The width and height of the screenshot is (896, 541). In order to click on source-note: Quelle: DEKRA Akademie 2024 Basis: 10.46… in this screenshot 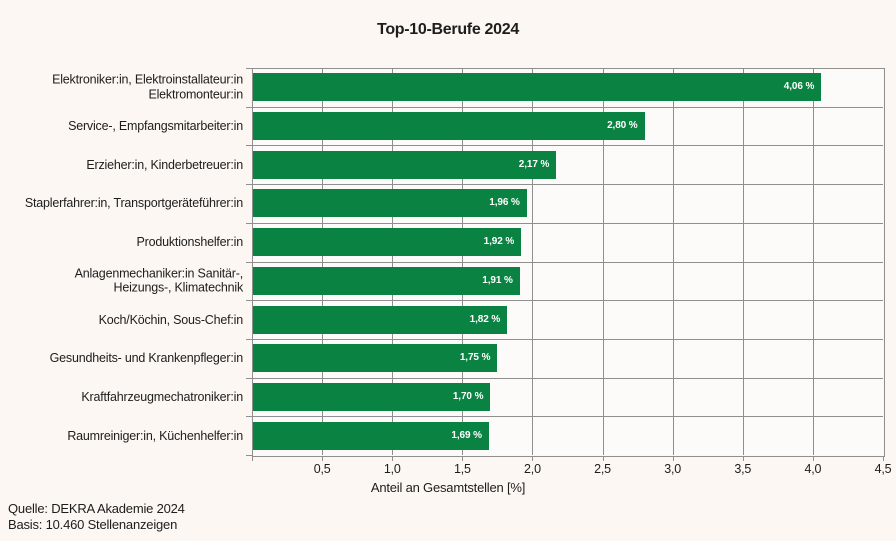, I will do `click(96, 517)`.